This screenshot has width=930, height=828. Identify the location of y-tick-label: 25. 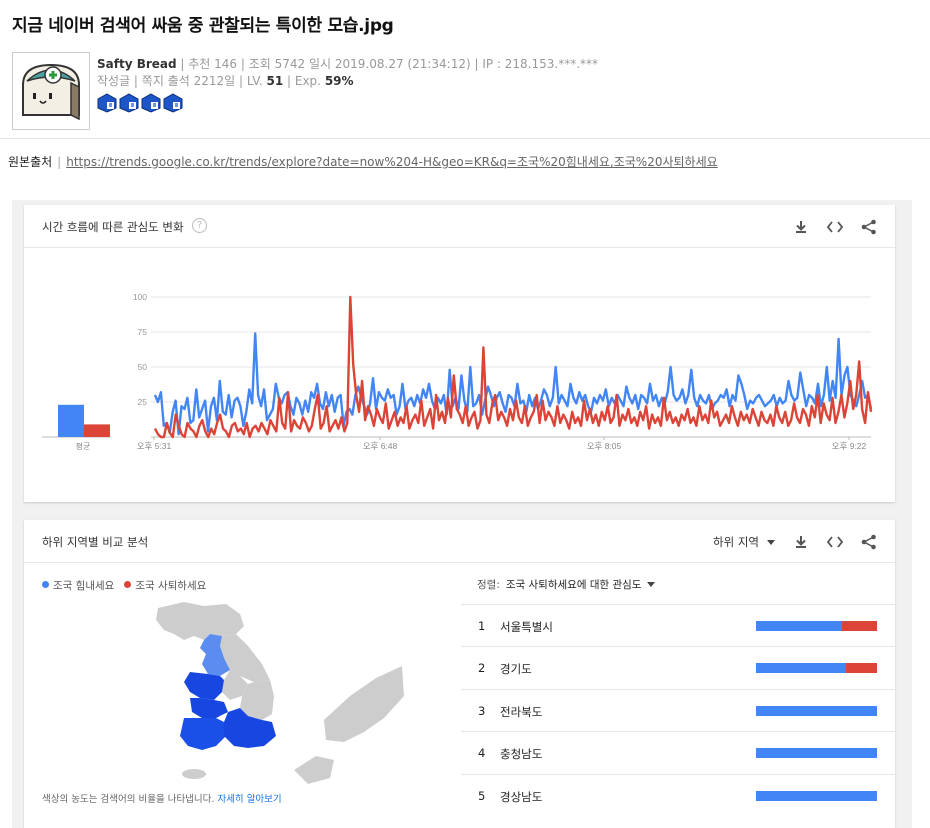
(143, 402).